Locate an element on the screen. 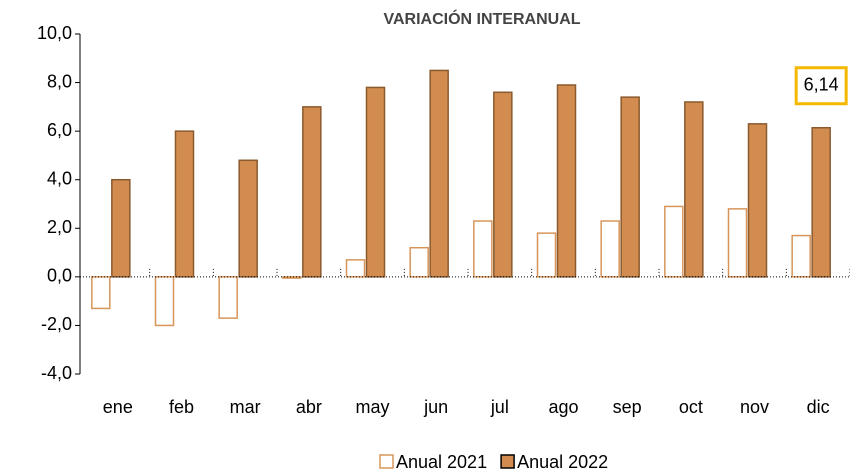 Image resolution: width=850 pixels, height=474 pixels. y-tick-label: 2,0 is located at coordinates (59, 227).